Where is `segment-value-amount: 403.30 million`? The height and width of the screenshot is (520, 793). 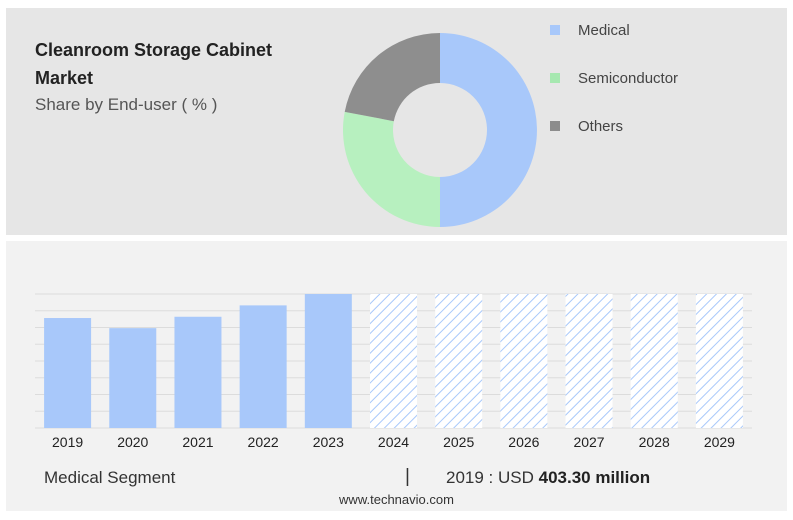 segment-value-amount: 403.30 million is located at coordinates (594, 477).